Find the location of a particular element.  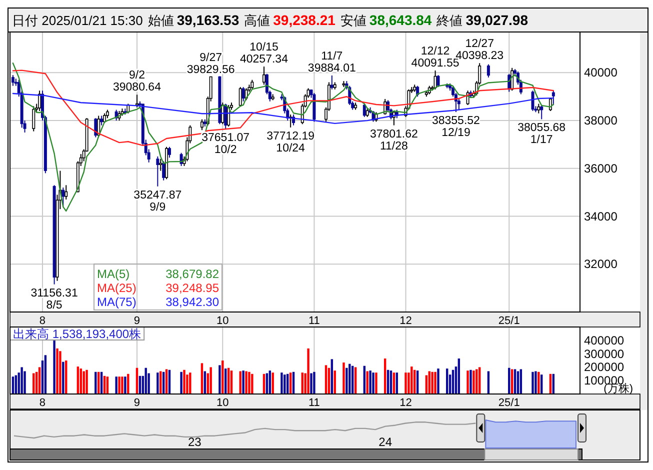

x-tick-label: 8 is located at coordinates (42, 321).